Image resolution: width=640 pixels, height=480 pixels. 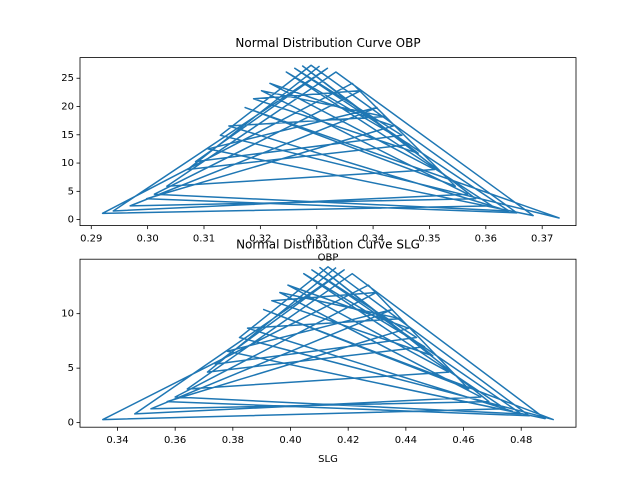 I want to click on x-tick-label: 0.40, so click(x=290, y=440).